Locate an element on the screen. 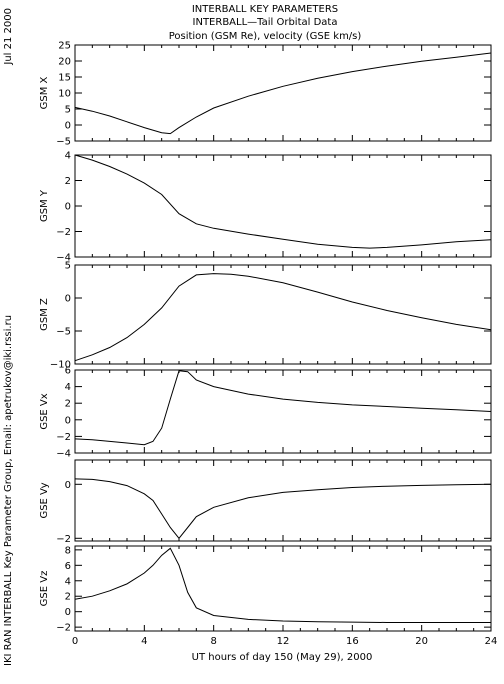  x-tick-label: 20 is located at coordinates (421, 641).